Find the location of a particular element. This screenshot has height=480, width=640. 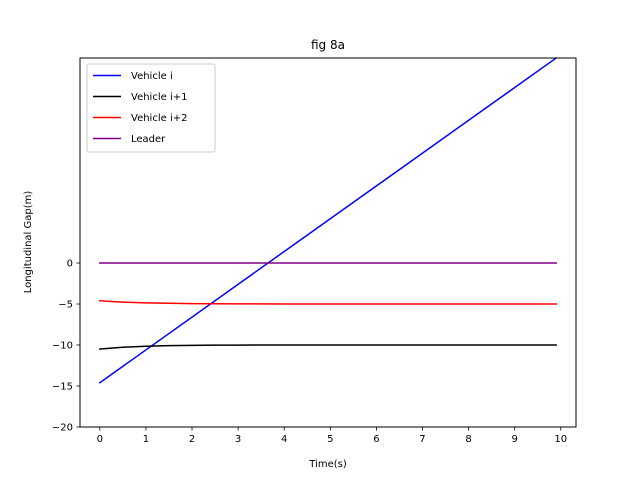

y-axis-label: Longitudinal Gap(m) is located at coordinates (28, 242).